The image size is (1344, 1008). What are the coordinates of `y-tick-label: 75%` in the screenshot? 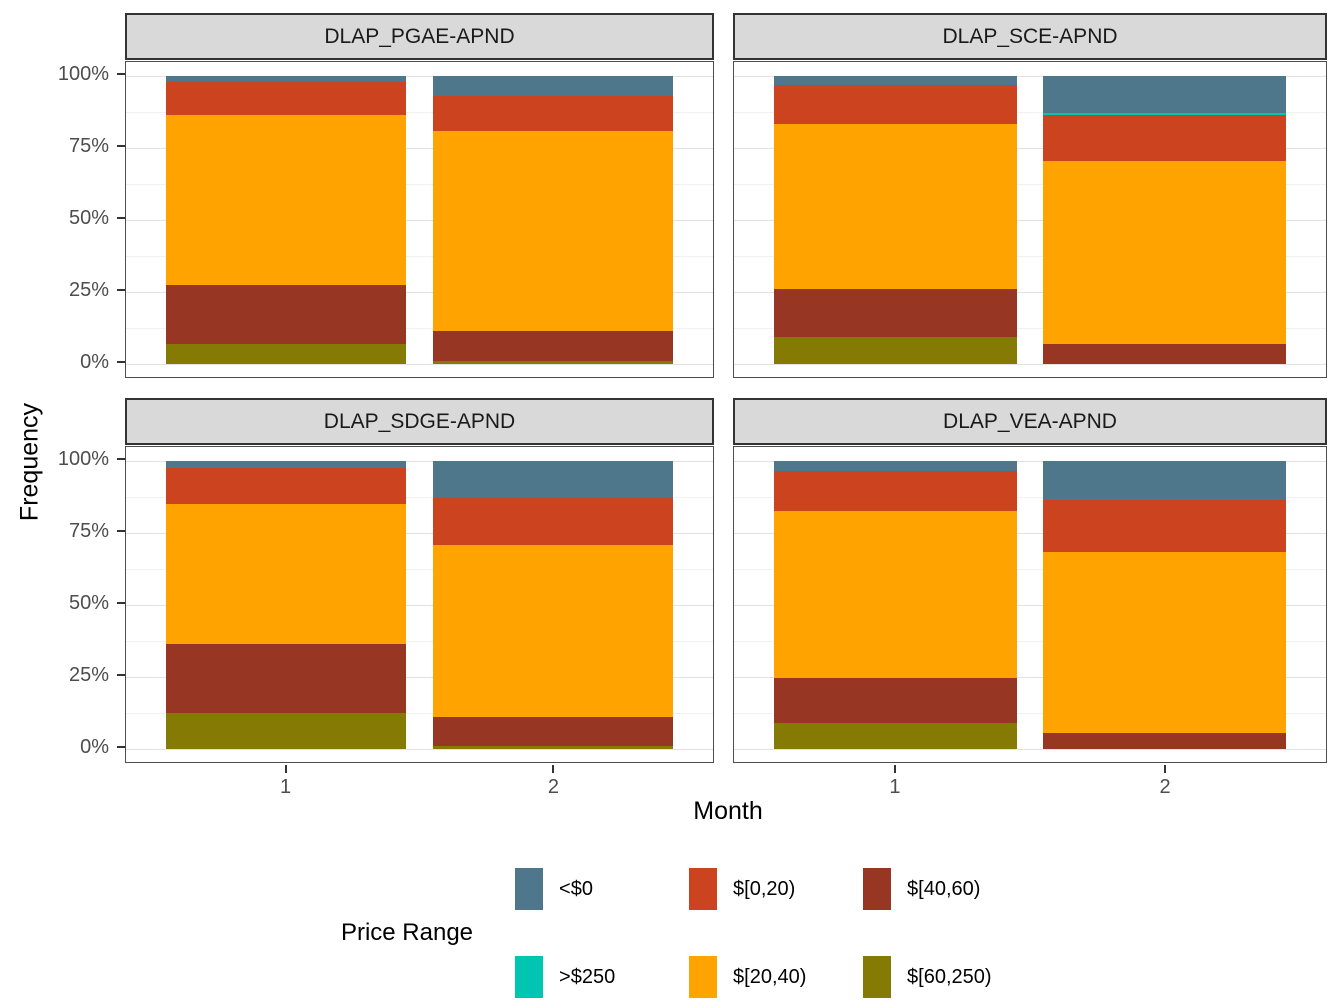 It's located at (88, 531).